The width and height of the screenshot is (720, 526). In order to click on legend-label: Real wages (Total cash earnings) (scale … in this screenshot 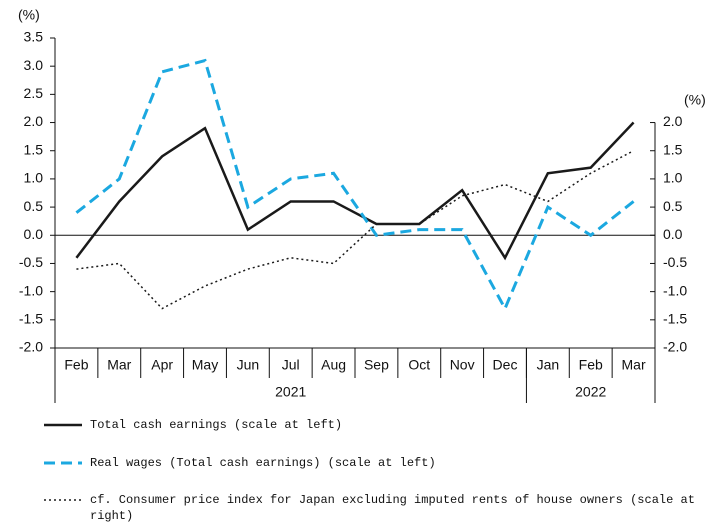, I will do `click(263, 463)`.